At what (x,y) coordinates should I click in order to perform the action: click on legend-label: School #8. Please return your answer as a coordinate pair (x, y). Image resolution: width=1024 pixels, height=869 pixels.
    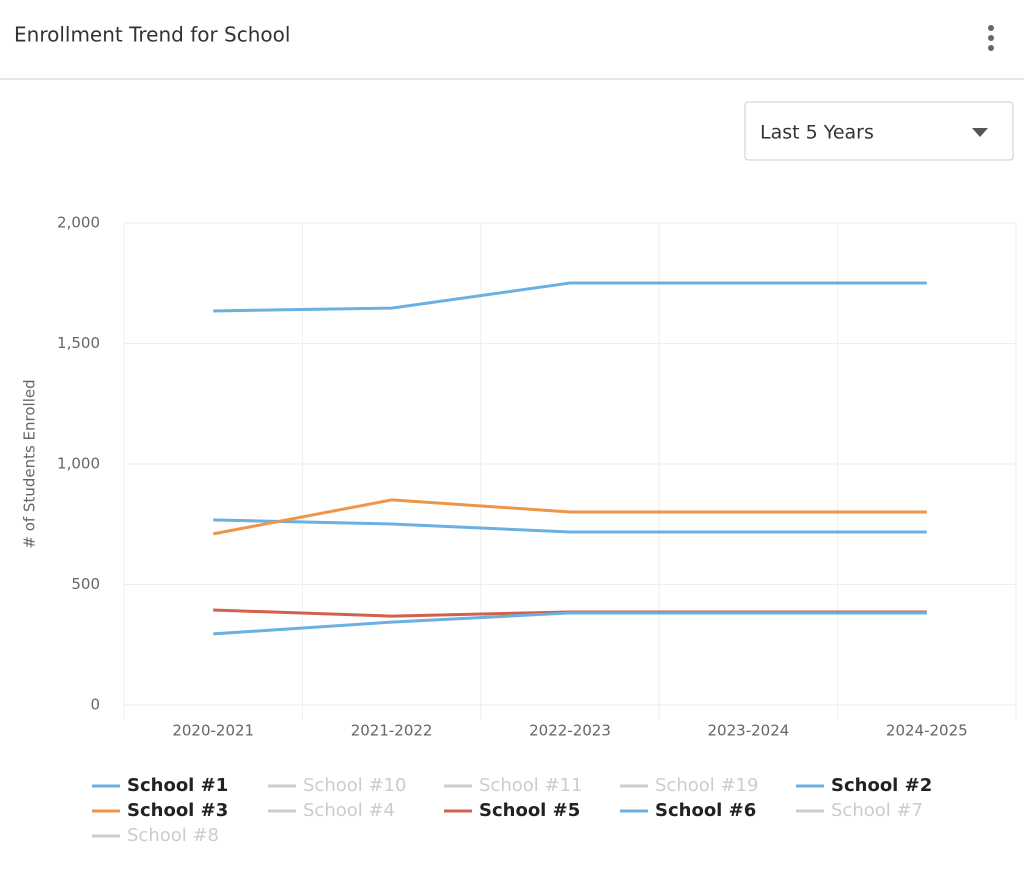
    Looking at the image, I should click on (173, 835).